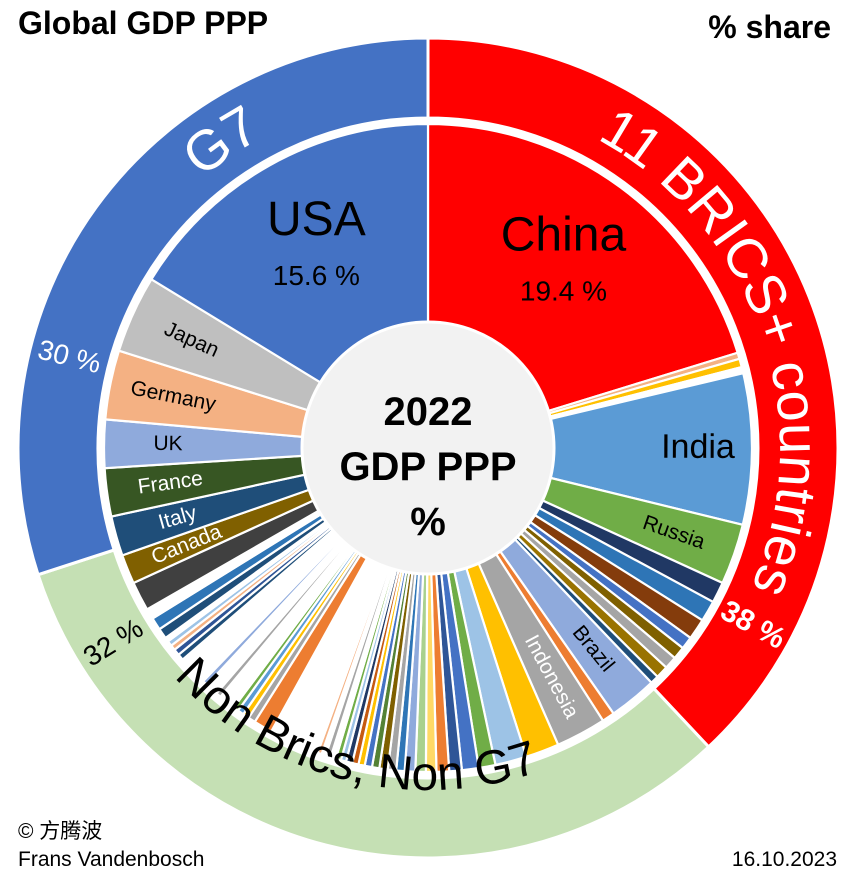 The width and height of the screenshot is (851, 881). Describe the element at coordinates (564, 235) in the screenshot. I see `slice-label-china: China` at that location.